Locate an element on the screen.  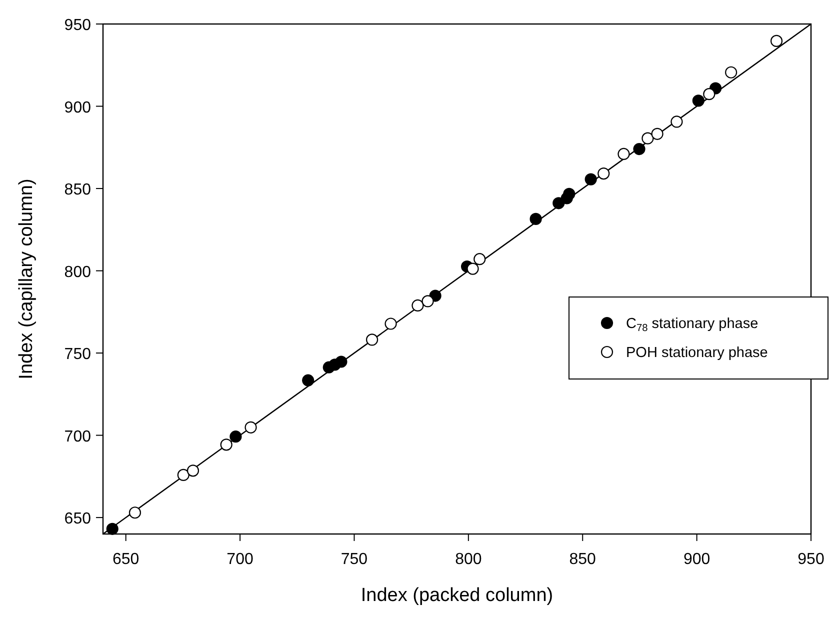
x-axis-title: Index (packed column) is located at coordinates (457, 595).